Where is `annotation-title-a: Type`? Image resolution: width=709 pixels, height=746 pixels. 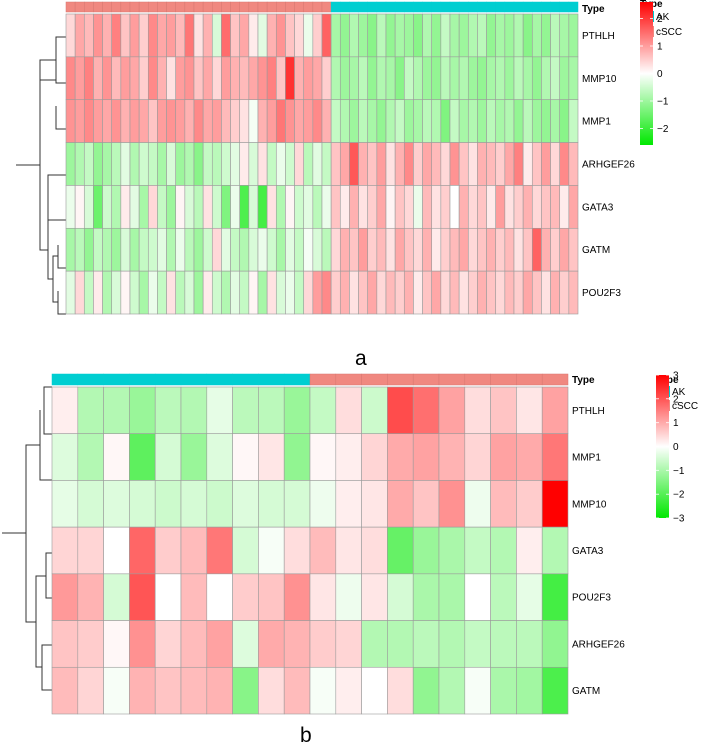
annotation-title-a: Type is located at coordinates (593, 9).